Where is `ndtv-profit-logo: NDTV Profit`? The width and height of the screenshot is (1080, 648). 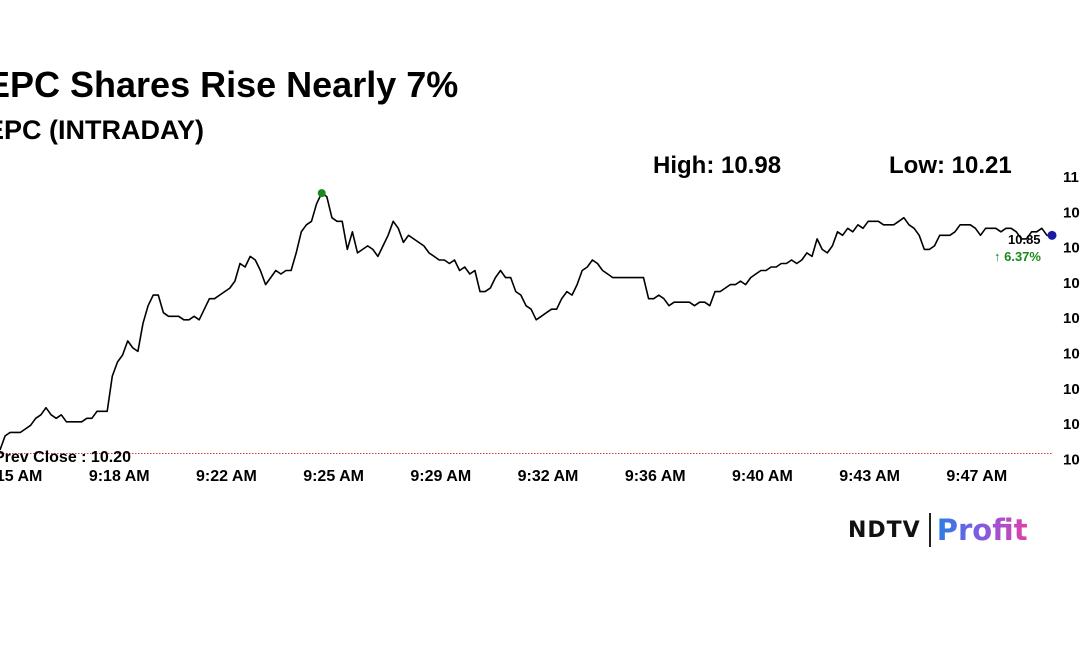
ndtv-profit-logo: NDTV Profit is located at coordinates (938, 530).